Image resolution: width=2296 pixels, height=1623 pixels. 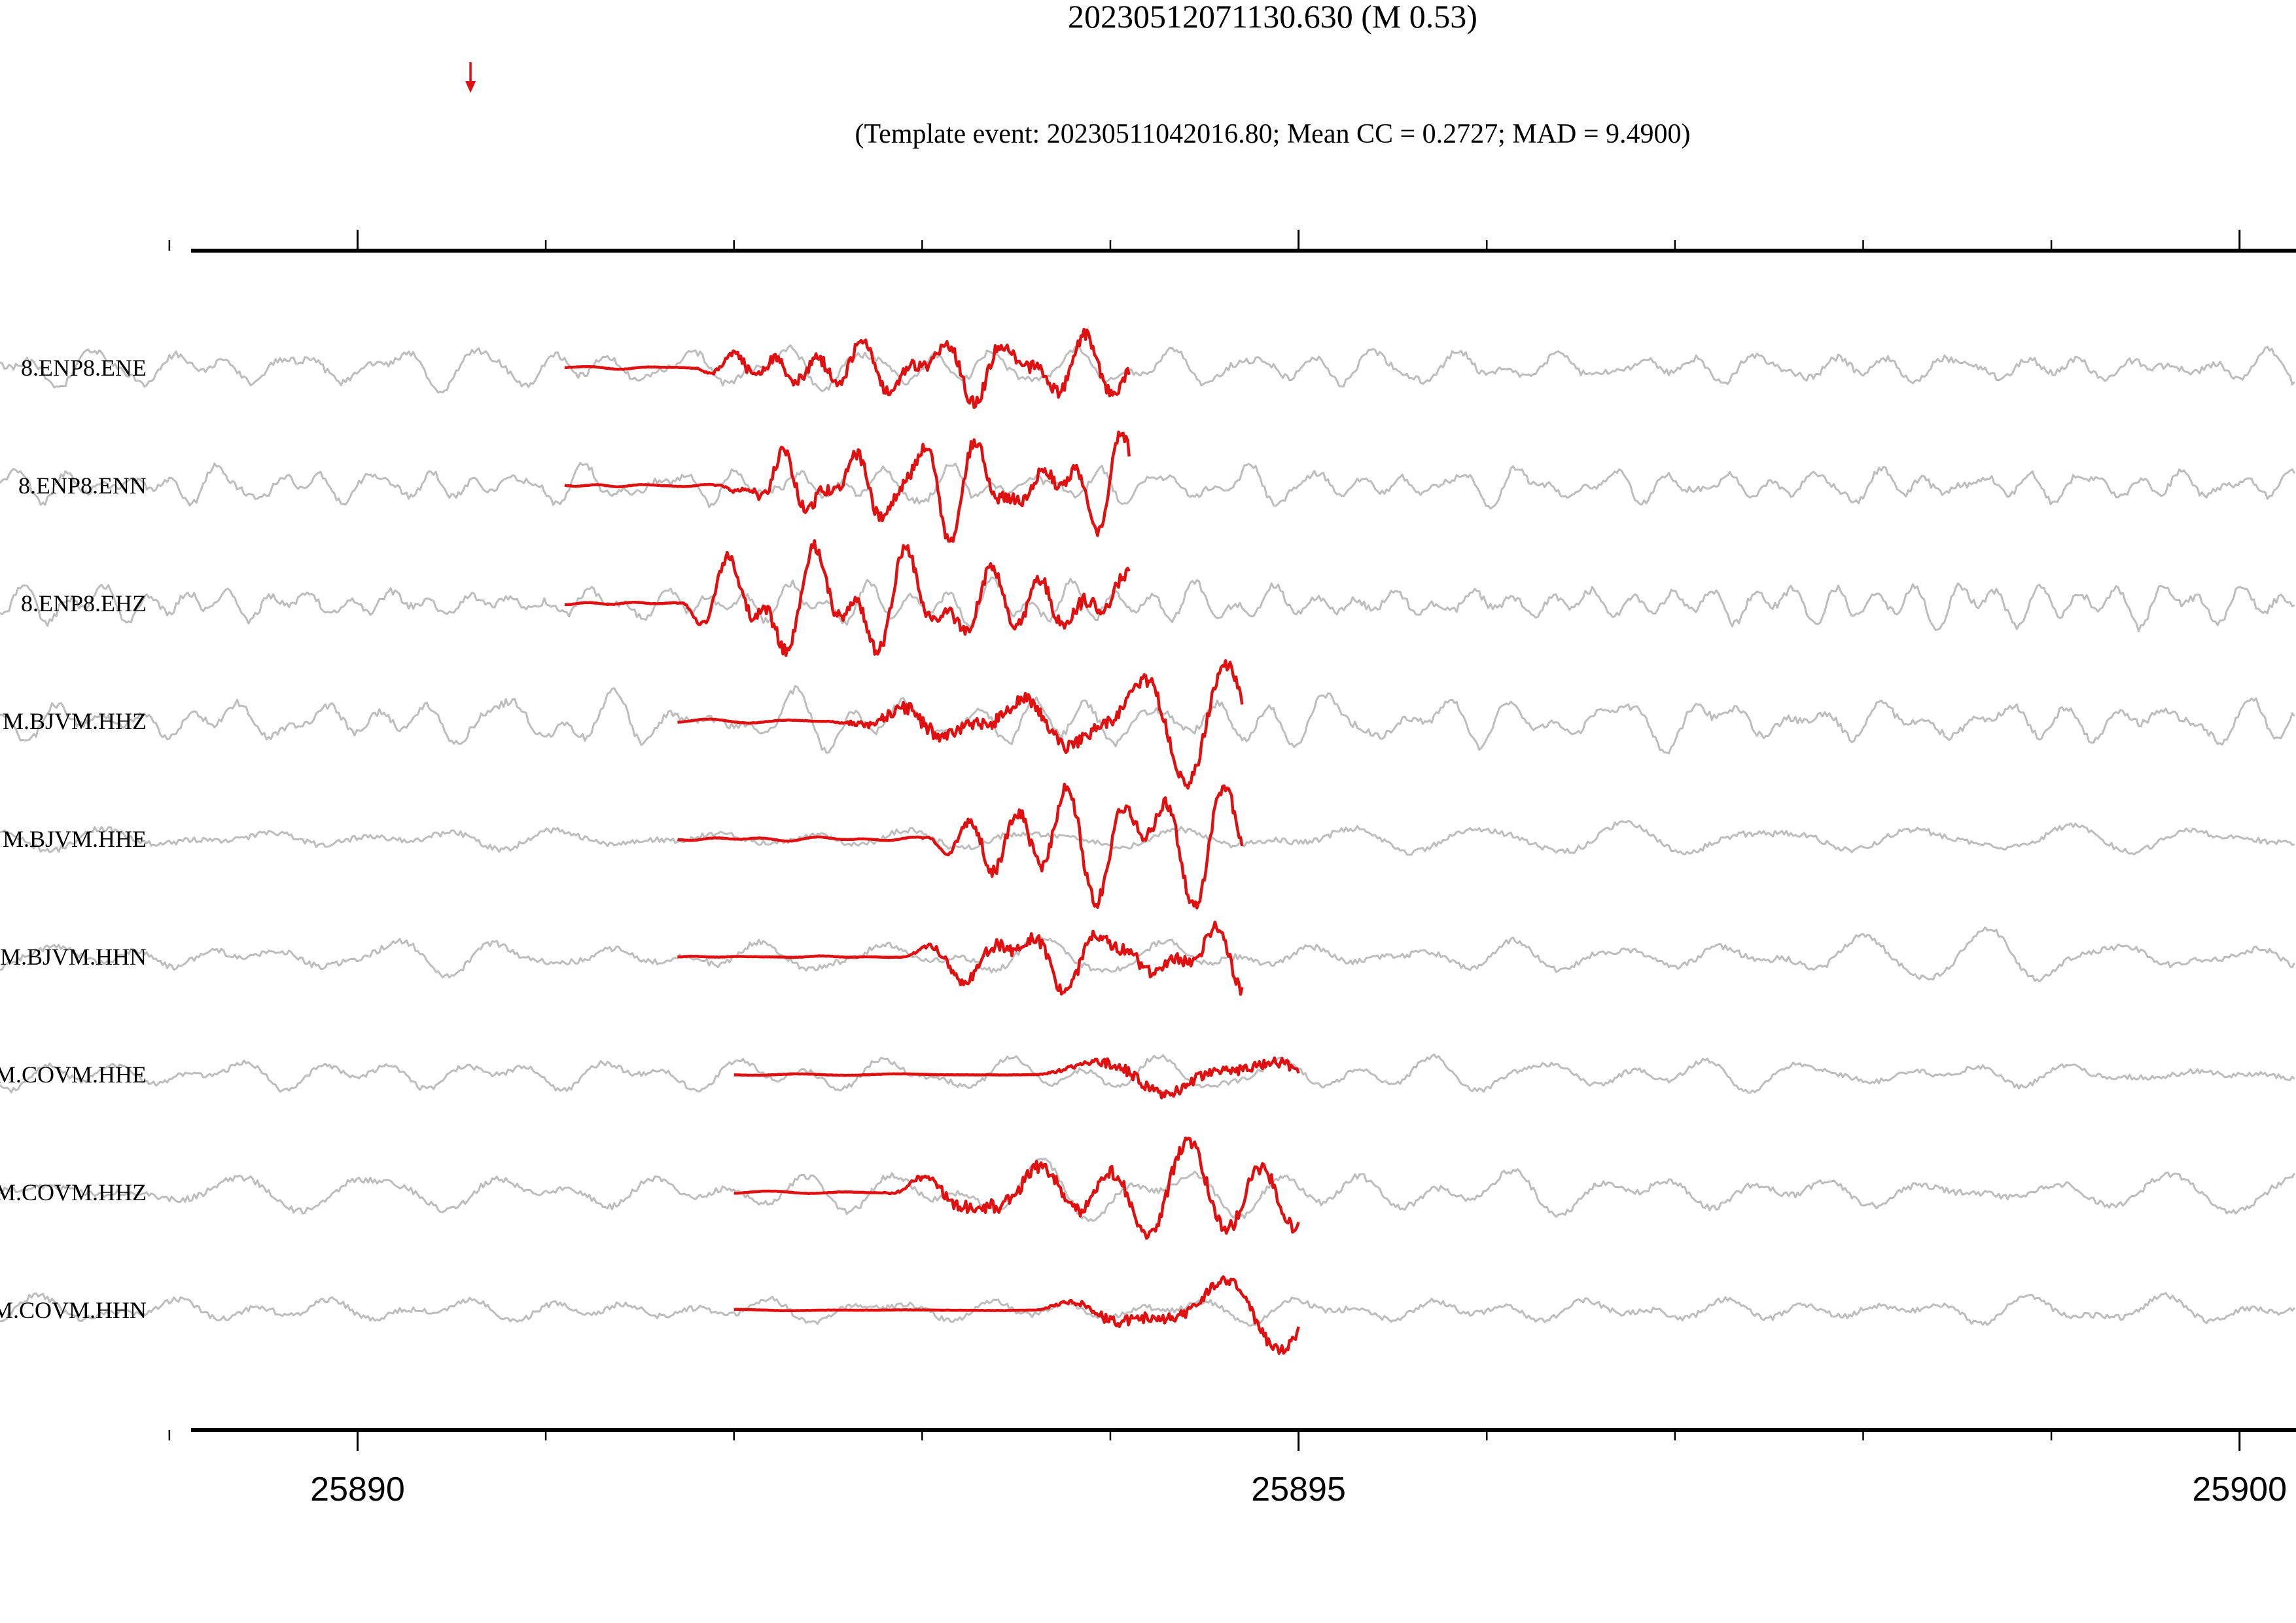 I want to click on trace-8-enp8-ehz, so click(x=1148, y=598).